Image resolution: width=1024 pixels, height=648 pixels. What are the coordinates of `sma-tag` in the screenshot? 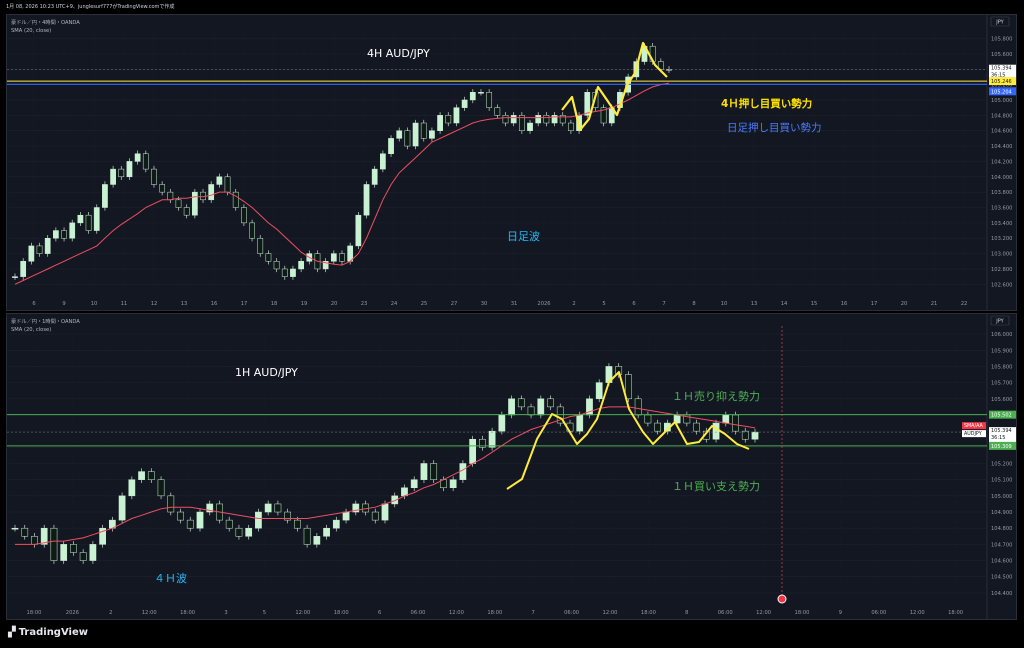 It's located at (974, 426).